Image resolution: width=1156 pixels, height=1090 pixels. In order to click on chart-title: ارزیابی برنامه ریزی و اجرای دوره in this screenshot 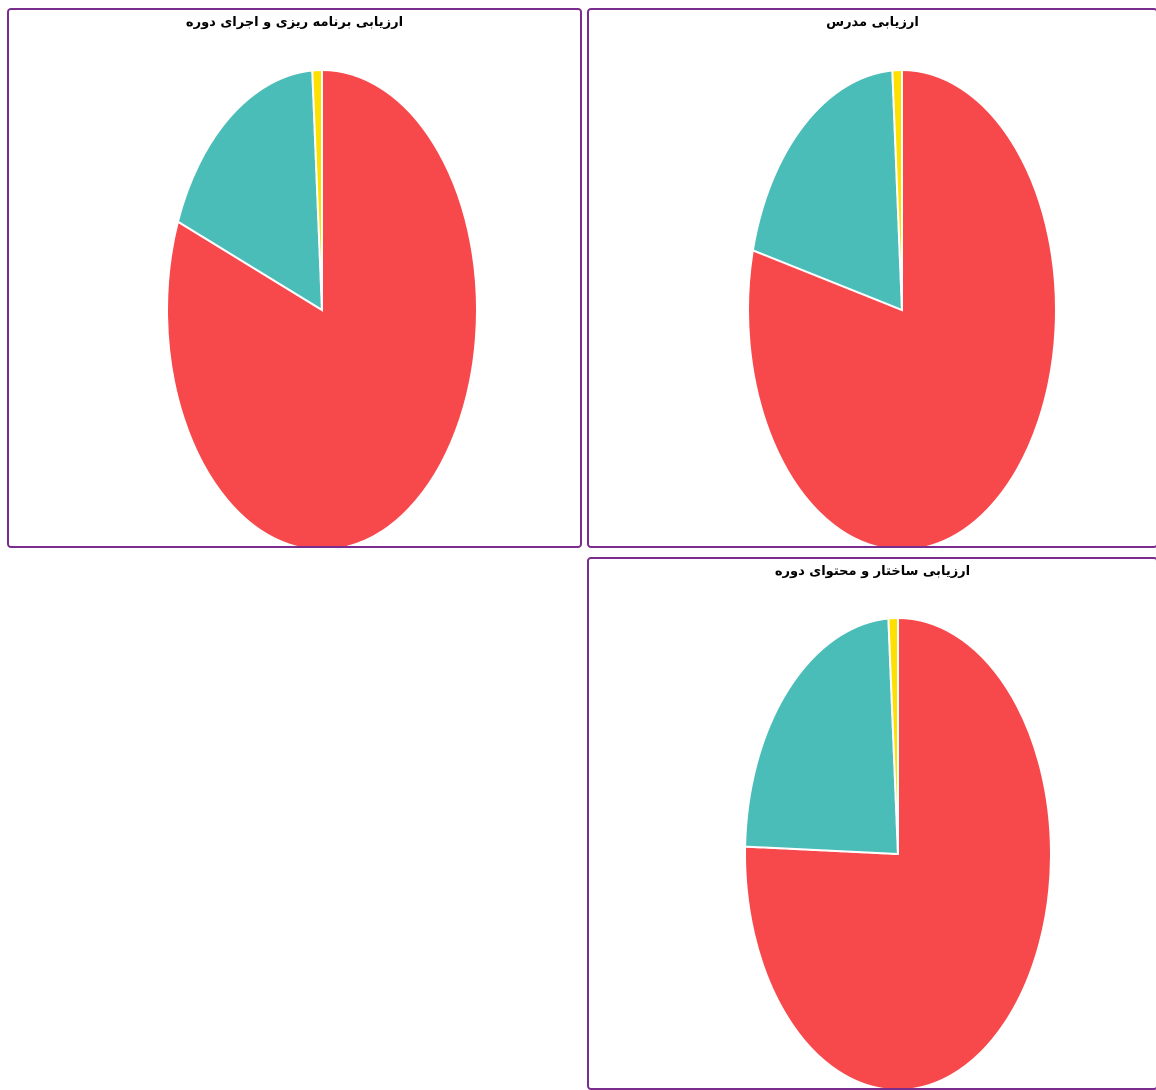, I will do `click(294, 22)`.